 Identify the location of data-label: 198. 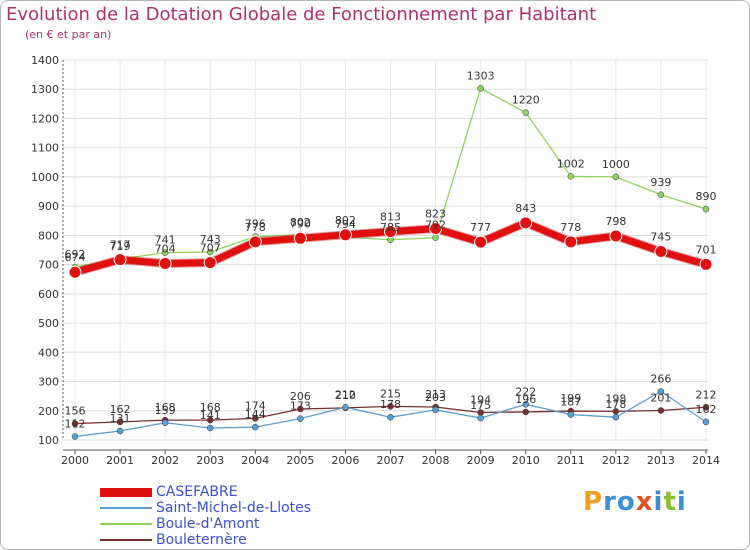
(615, 398).